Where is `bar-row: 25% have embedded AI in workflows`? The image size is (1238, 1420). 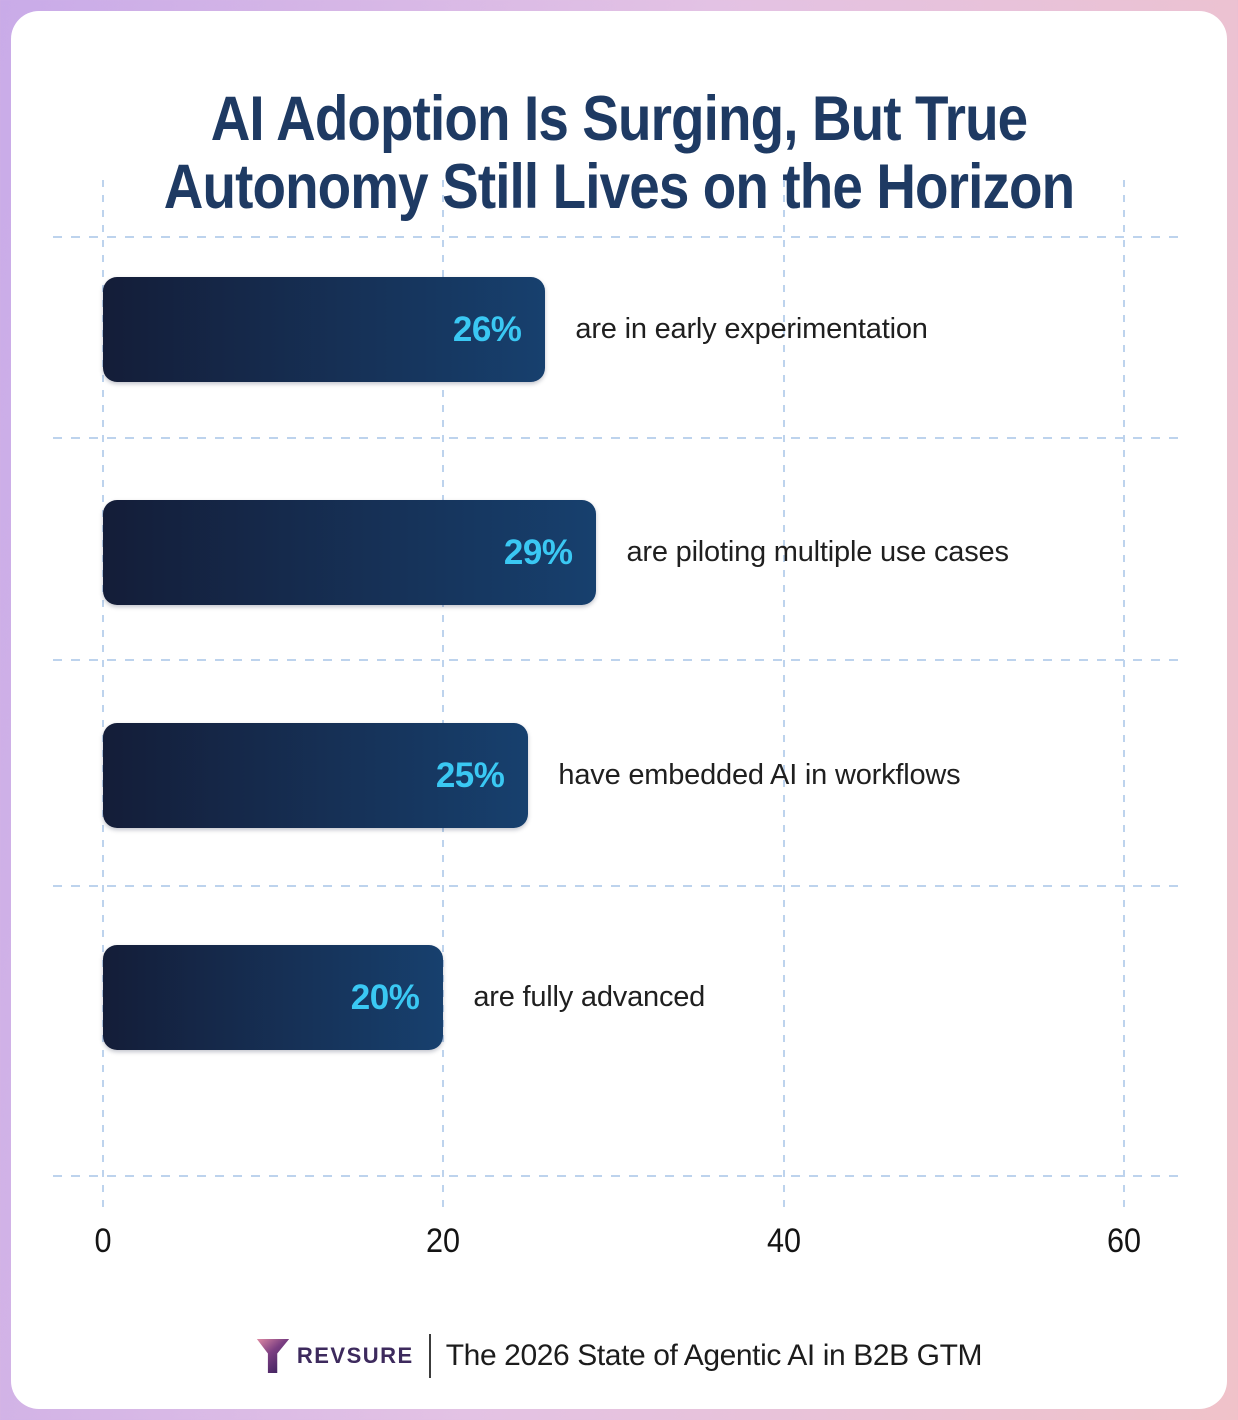 bar-row: 25% have embedded AI in workflows is located at coordinates (670, 775).